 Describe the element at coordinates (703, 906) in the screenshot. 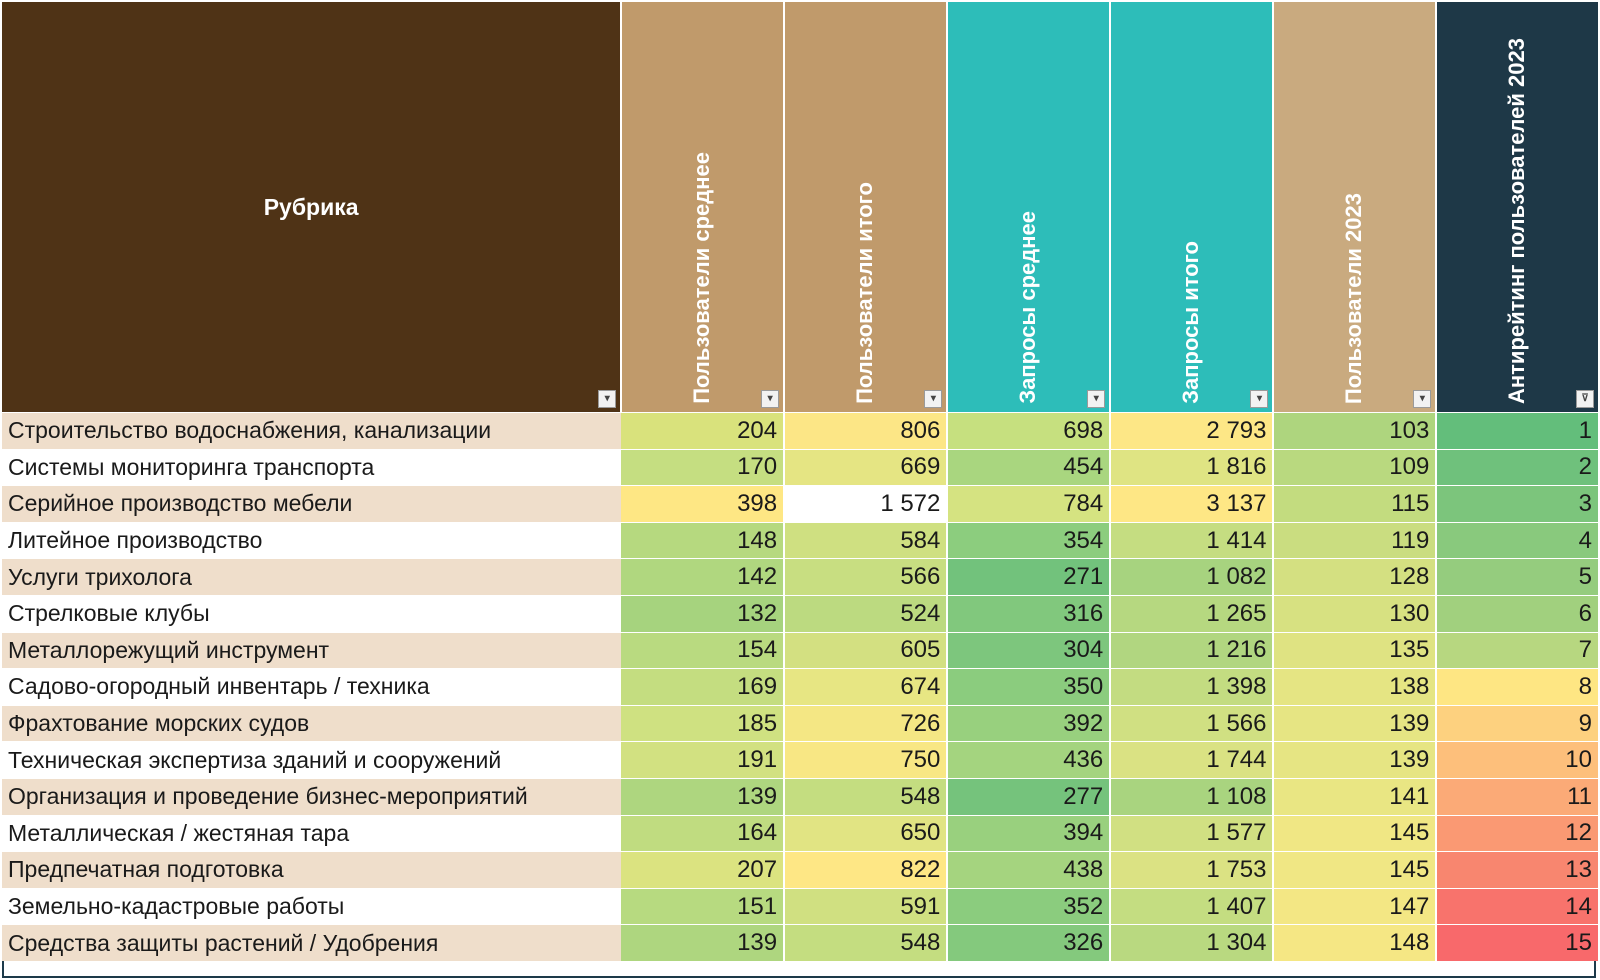

I see `value-cell: 151` at that location.